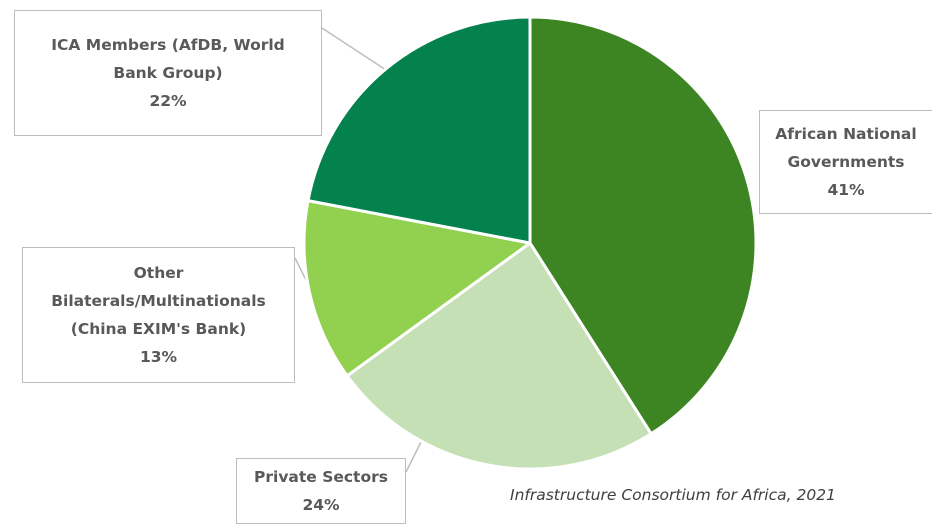 This screenshot has width=932, height=525. I want to click on slice-value-label: 24%, so click(321, 505).